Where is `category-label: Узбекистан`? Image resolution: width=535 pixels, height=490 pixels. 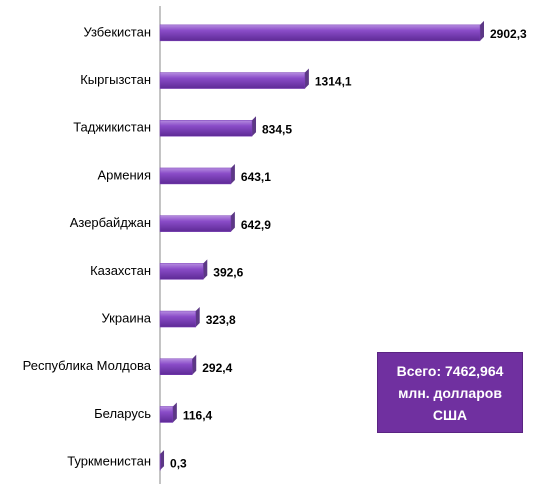 category-label: Узбекистан is located at coordinates (117, 31).